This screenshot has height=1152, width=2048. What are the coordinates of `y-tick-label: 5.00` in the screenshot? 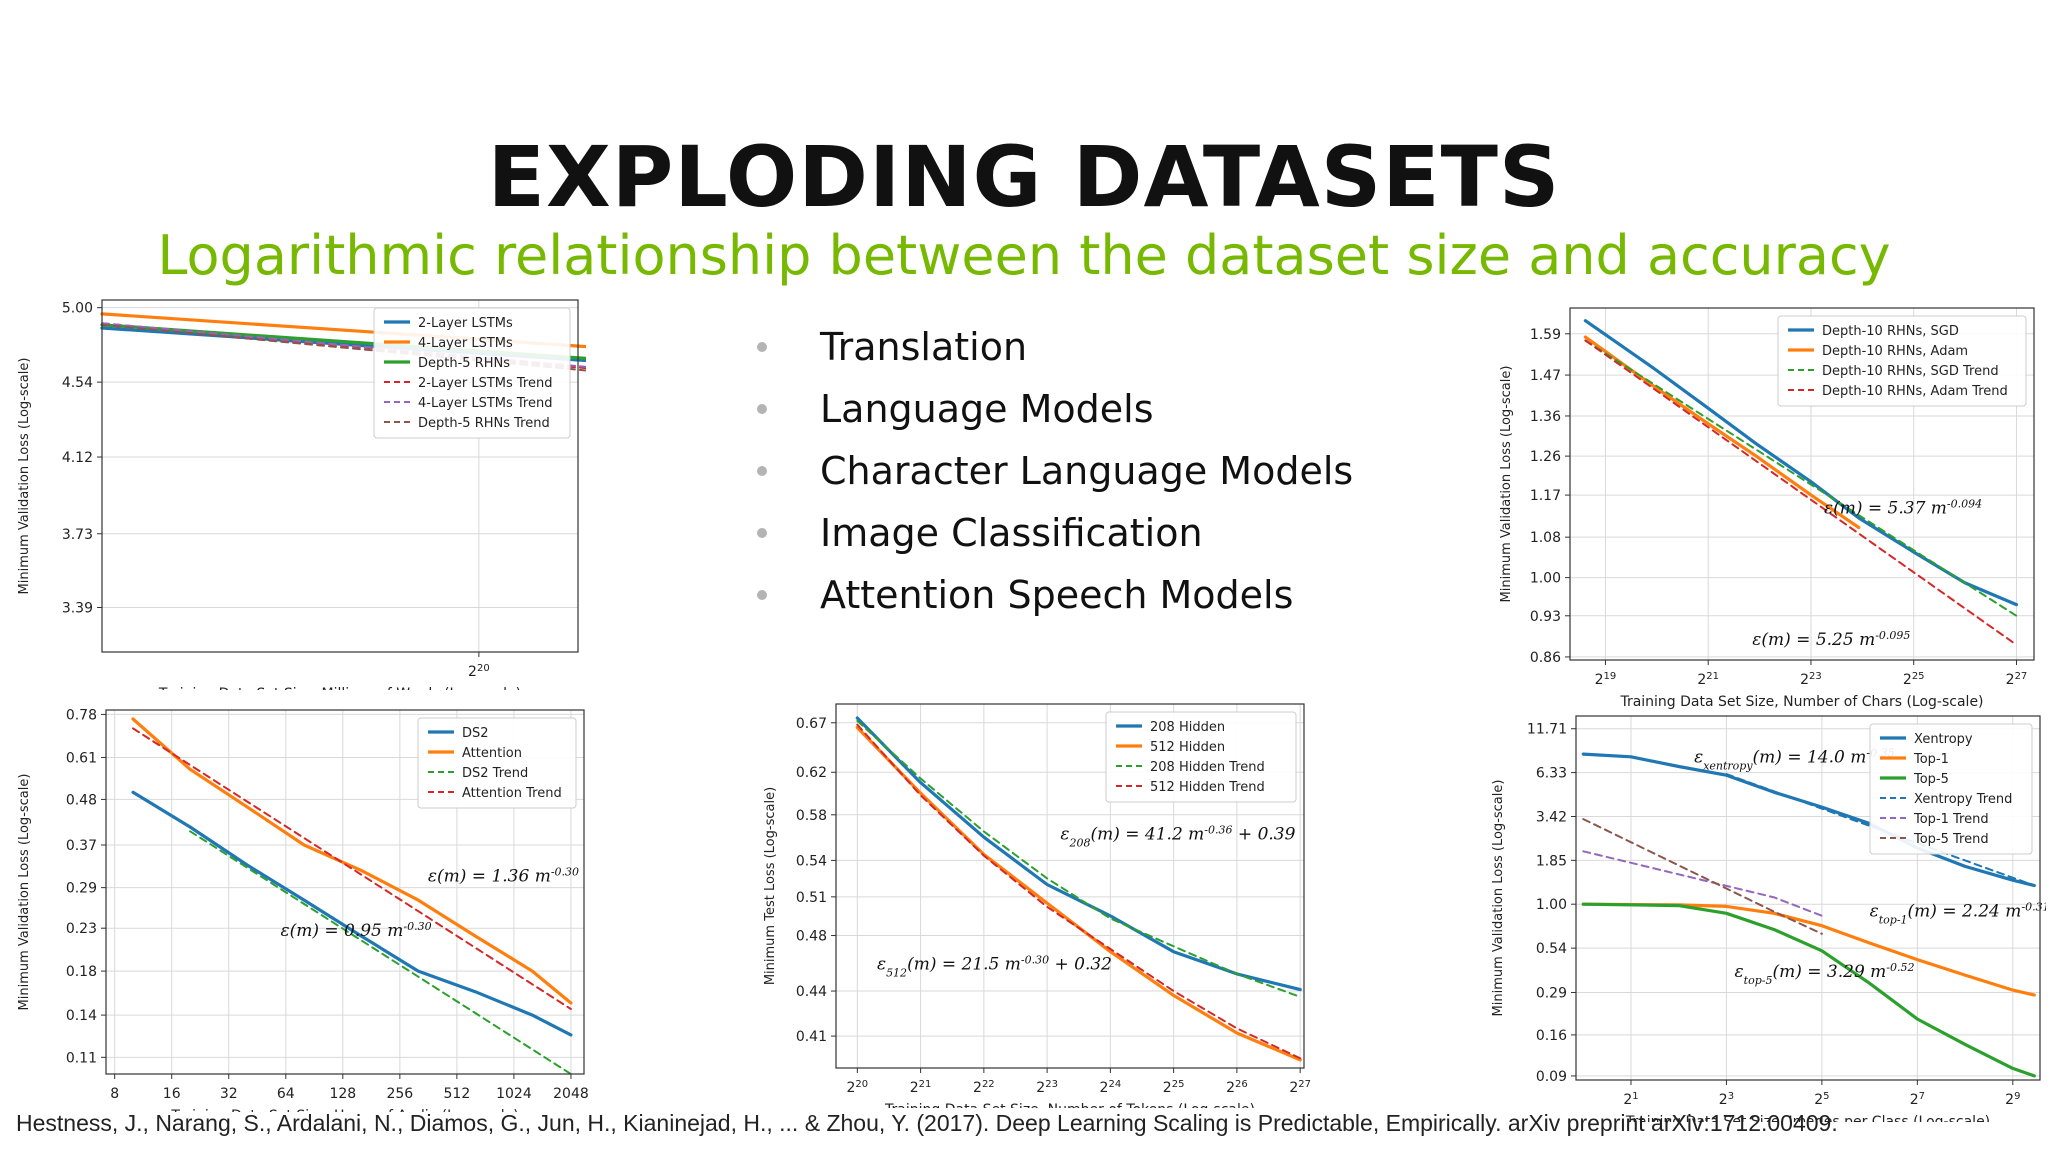 It's located at (77, 309).